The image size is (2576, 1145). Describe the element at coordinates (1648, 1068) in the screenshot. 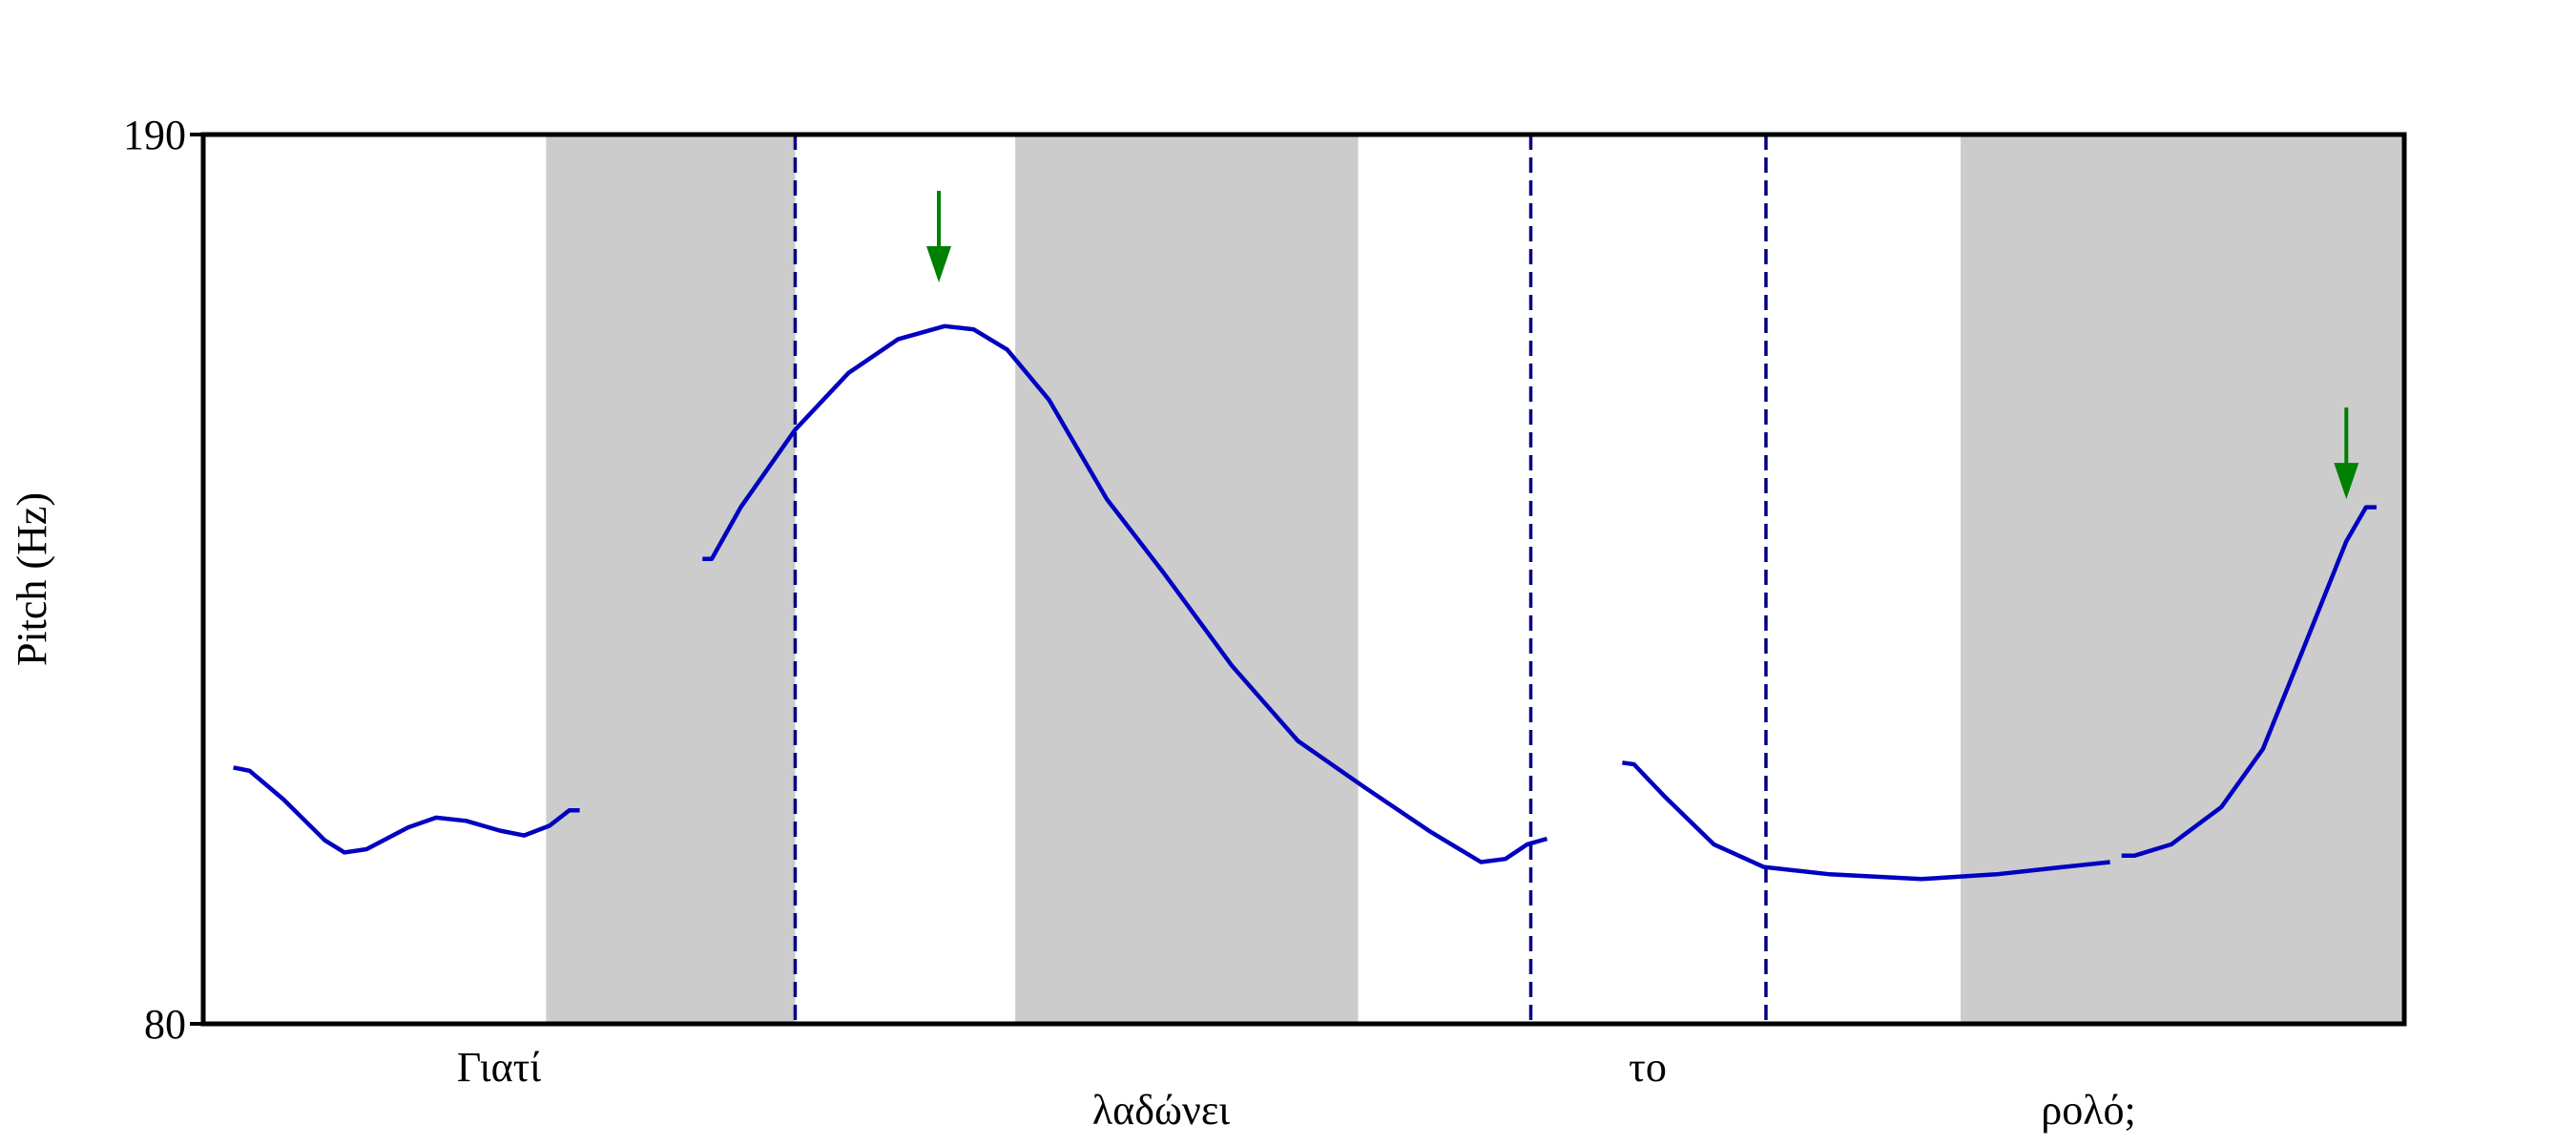

I see `word-label: το` at that location.